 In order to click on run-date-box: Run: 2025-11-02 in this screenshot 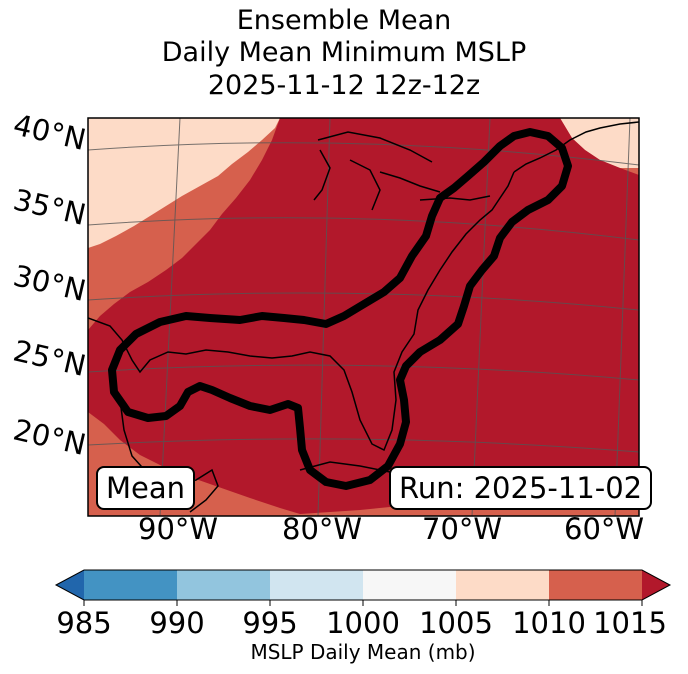, I will do `click(521, 488)`.